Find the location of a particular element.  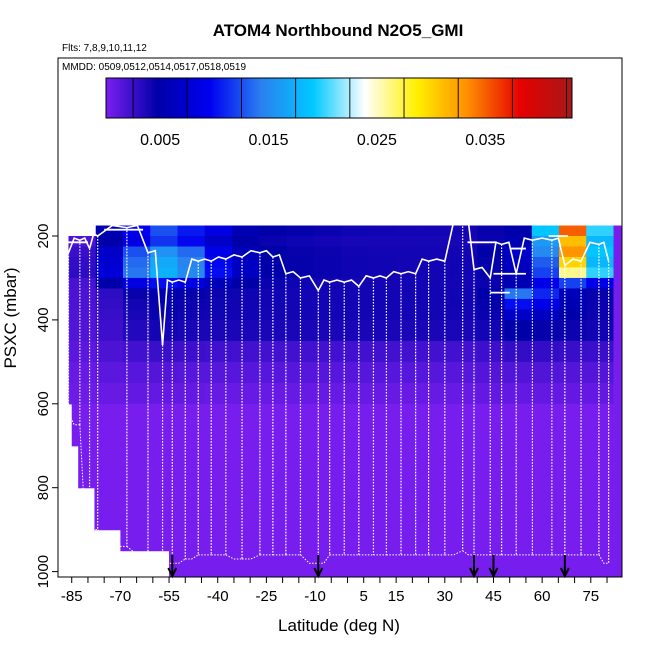

x-tick-label: -55 is located at coordinates (169, 596).